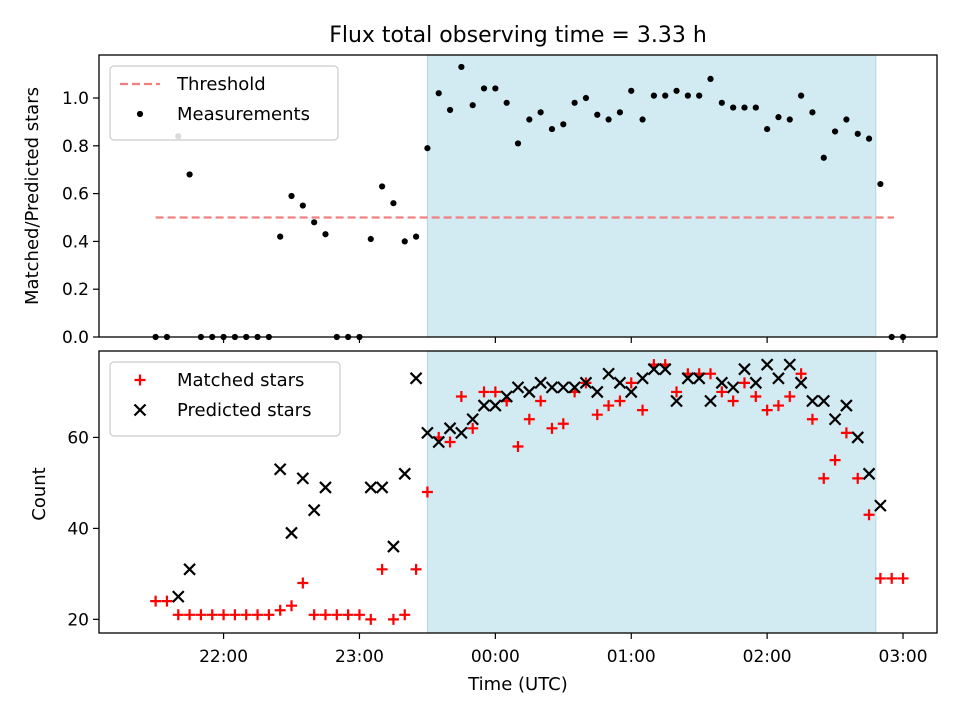 This screenshot has height=724, width=960. Describe the element at coordinates (767, 657) in the screenshot. I see `x-tick-label: 02:00` at that location.